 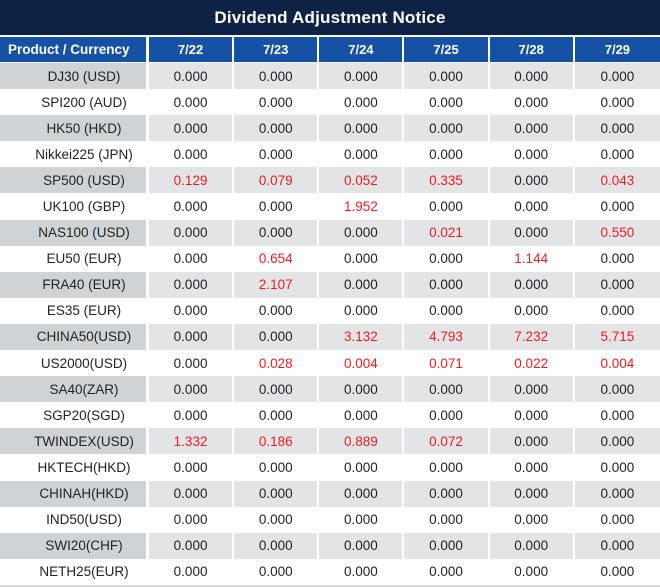 I want to click on value-cell: 1.144, so click(x=532, y=258).